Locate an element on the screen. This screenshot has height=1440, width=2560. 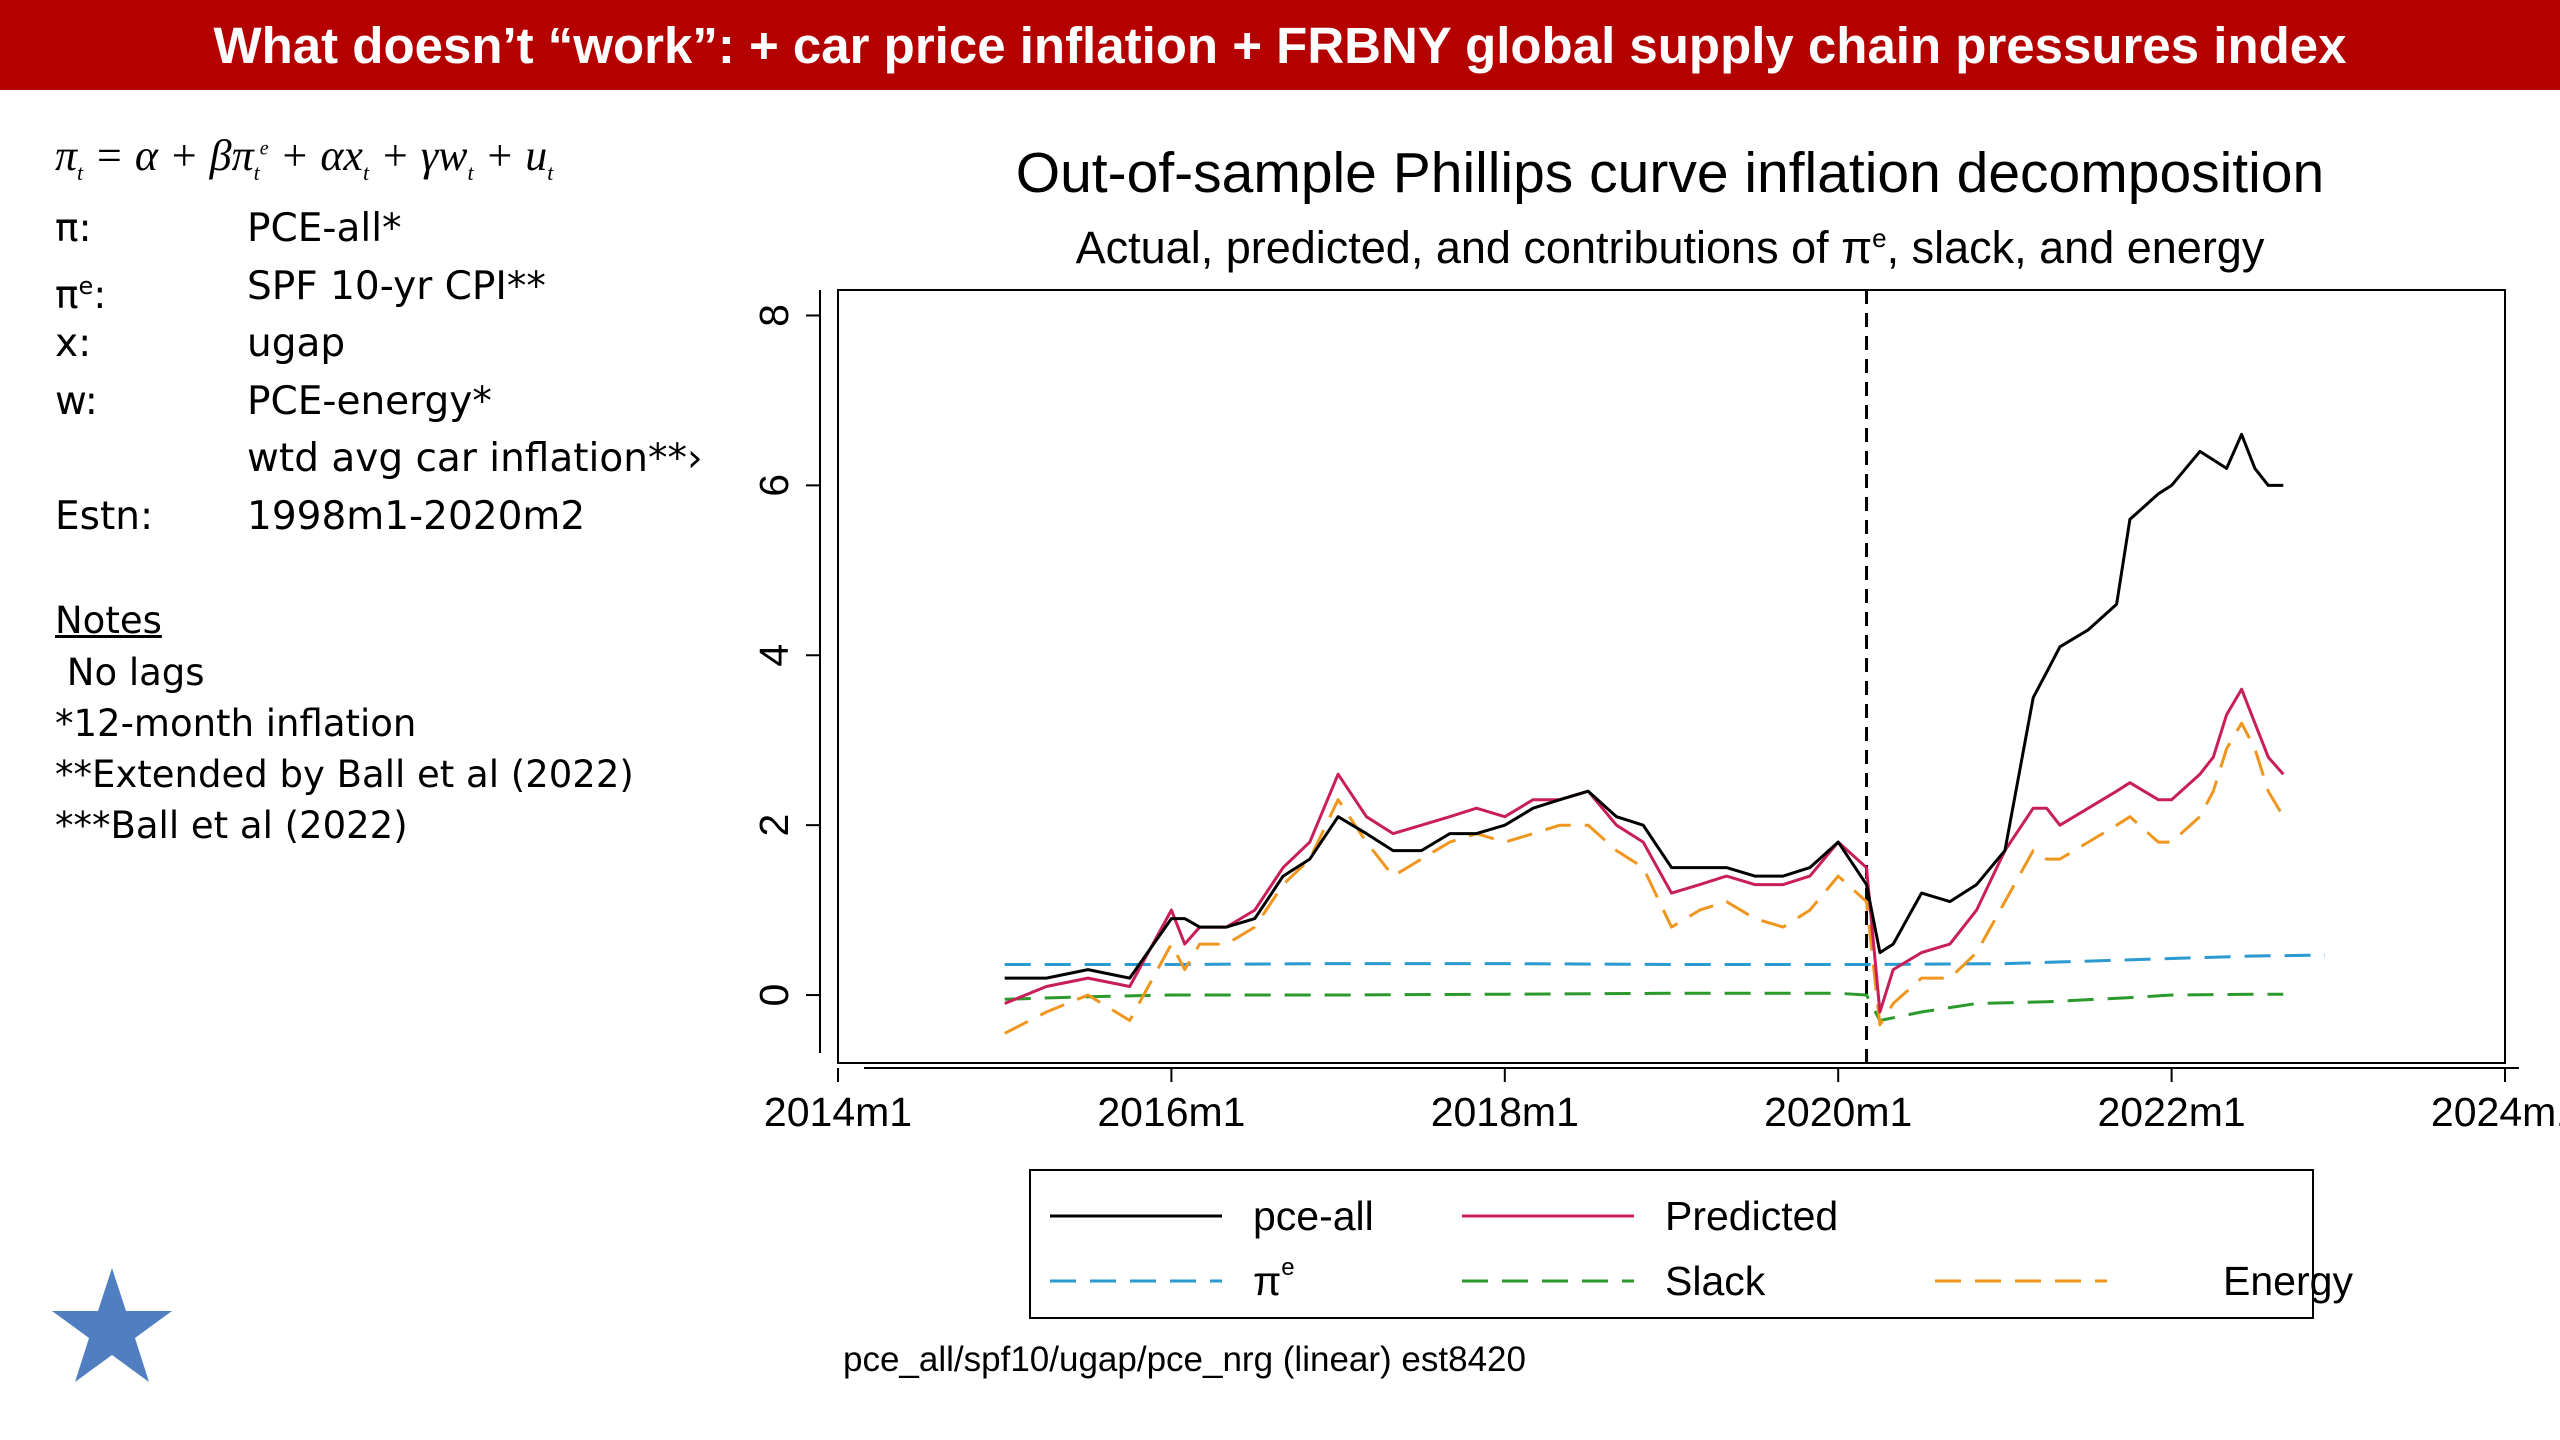
definition-value: SPF 10-yr CPI** is located at coordinates (396, 286).